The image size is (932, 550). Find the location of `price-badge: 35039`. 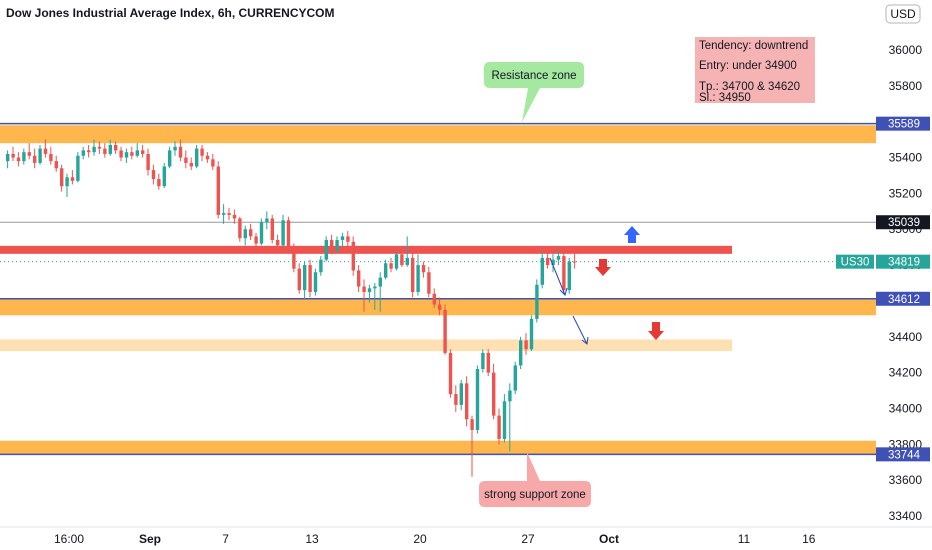

price-badge: 35039 is located at coordinates (903, 222).